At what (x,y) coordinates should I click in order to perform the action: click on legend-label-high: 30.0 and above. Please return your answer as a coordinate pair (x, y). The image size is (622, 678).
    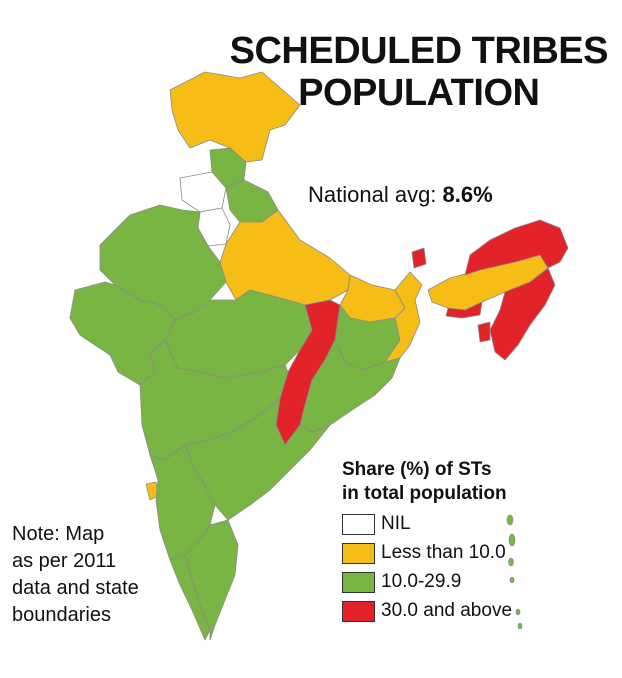
    Looking at the image, I should click on (447, 610).